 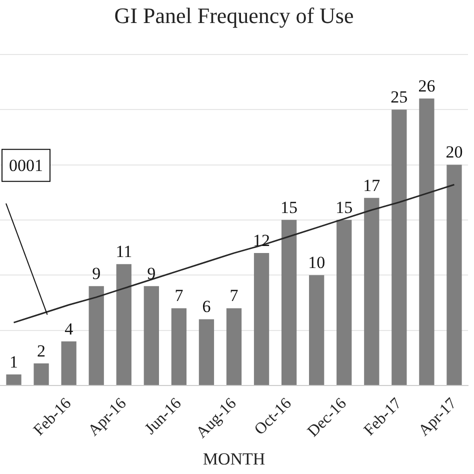 I want to click on data-label: 2, so click(x=41, y=350).